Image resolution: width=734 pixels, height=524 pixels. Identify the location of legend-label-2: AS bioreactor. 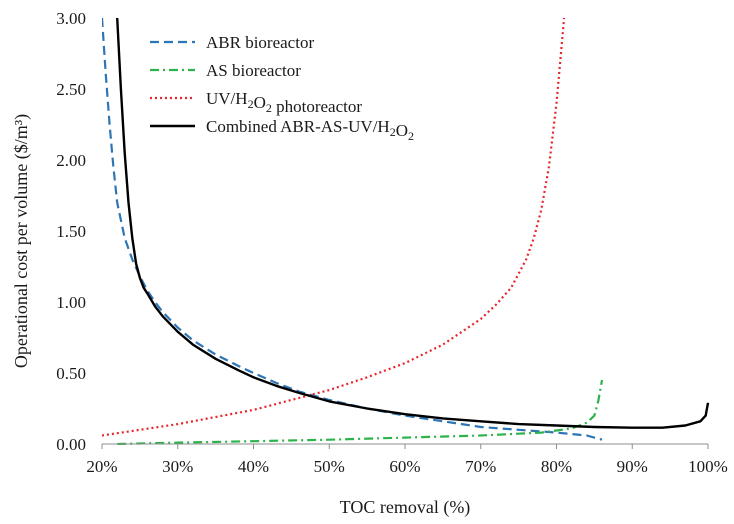
(253, 70).